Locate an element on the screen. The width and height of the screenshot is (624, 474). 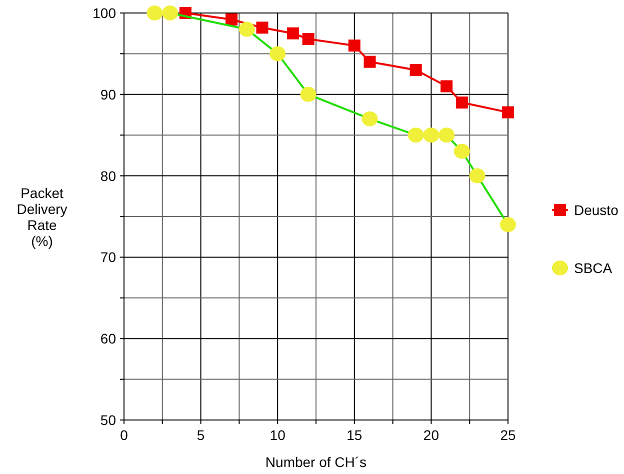
y-tick-label: 100 is located at coordinates (104, 13).